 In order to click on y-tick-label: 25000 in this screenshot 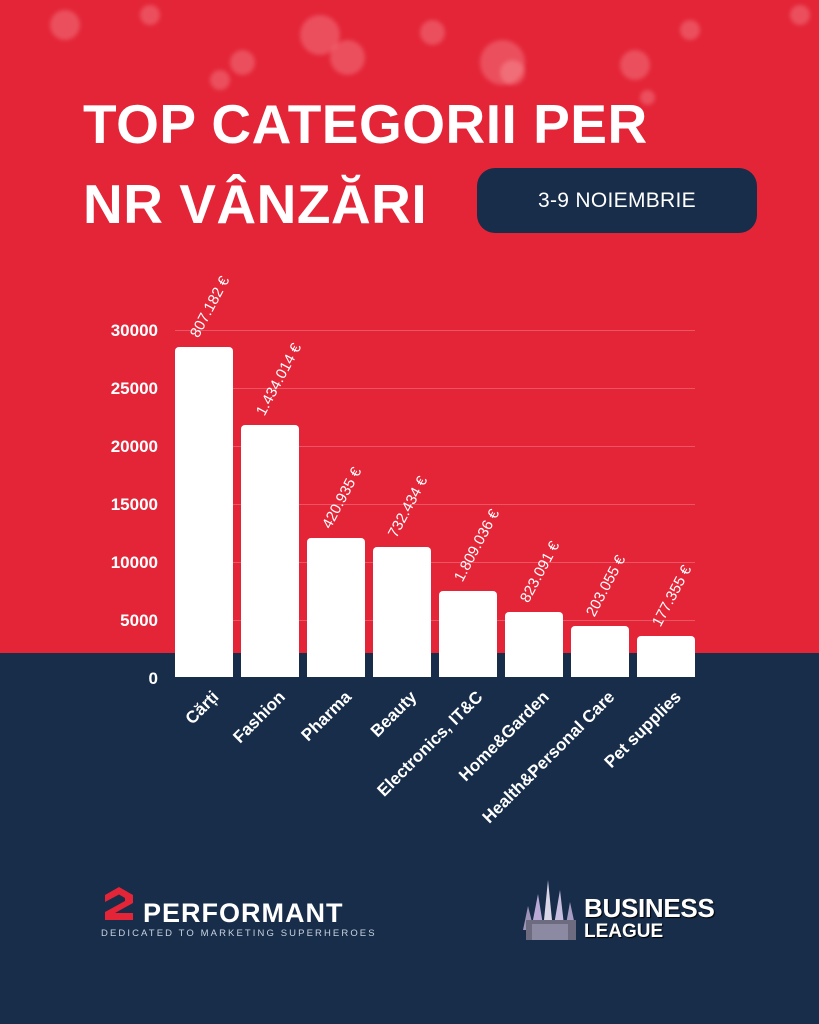, I will do `click(134, 388)`.